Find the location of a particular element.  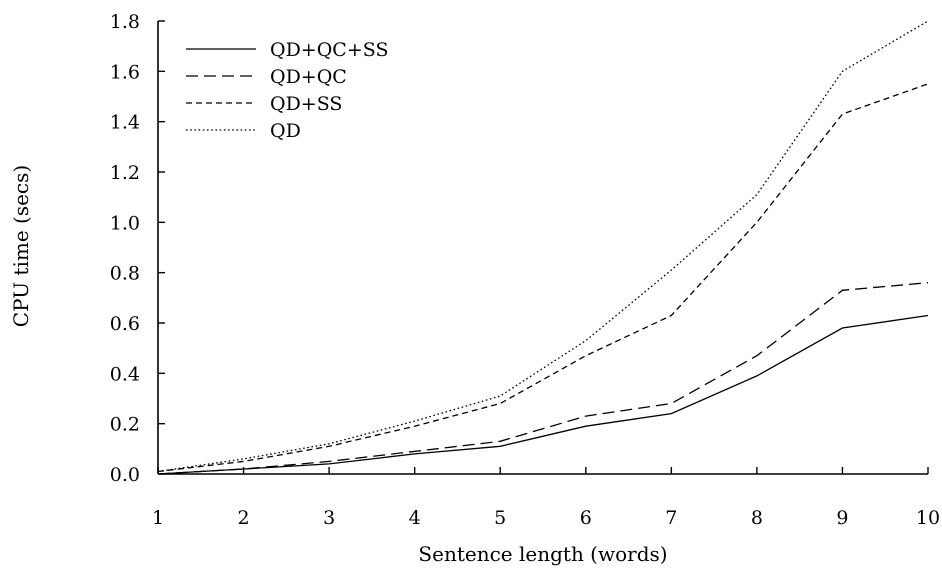

y-tick-label: 1.2 is located at coordinates (125, 173).